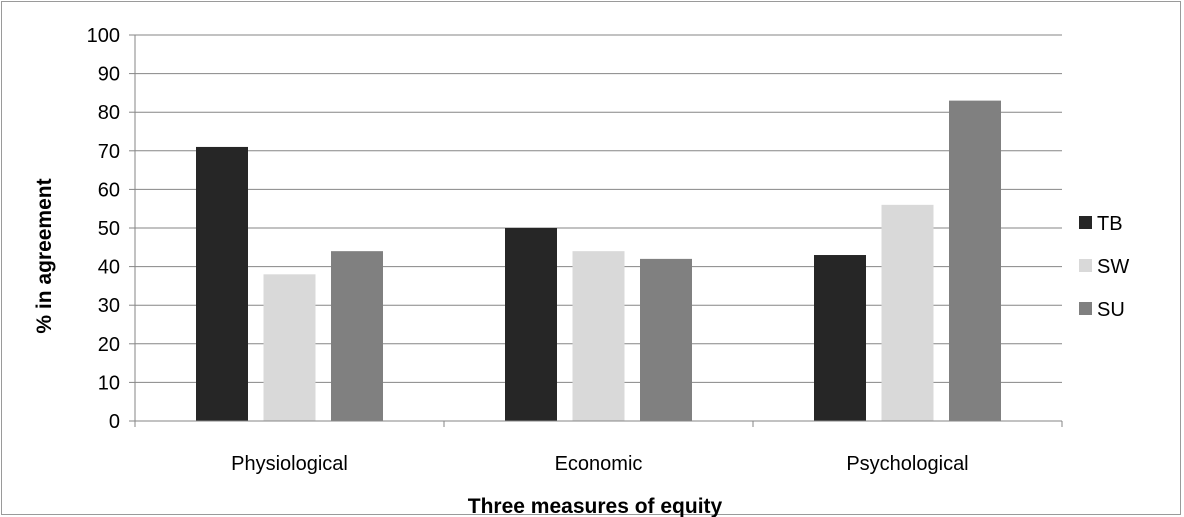  I want to click on y-tick-label: 70, so click(109, 152).